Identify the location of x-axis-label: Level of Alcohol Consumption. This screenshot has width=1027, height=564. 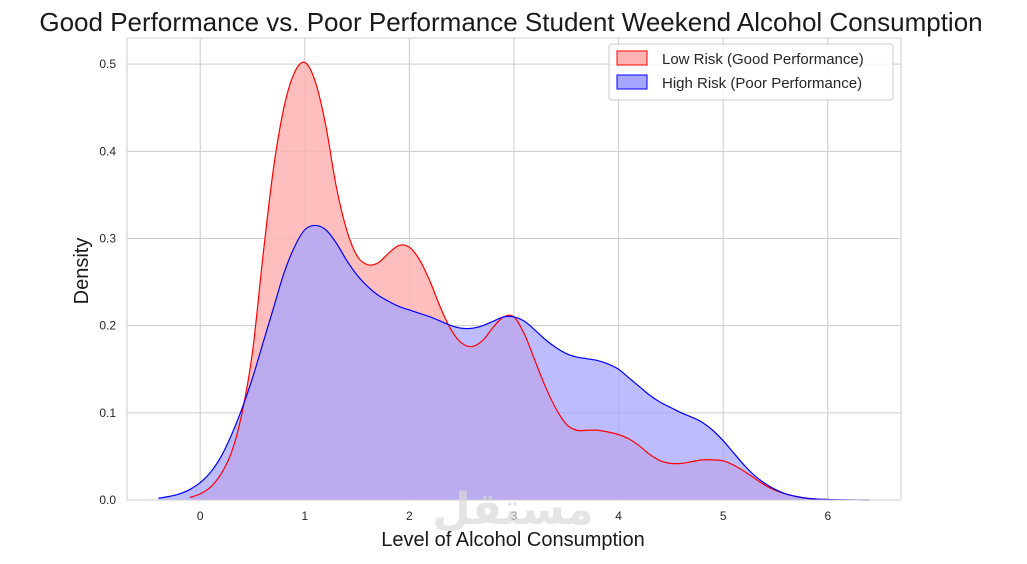
(513, 540).